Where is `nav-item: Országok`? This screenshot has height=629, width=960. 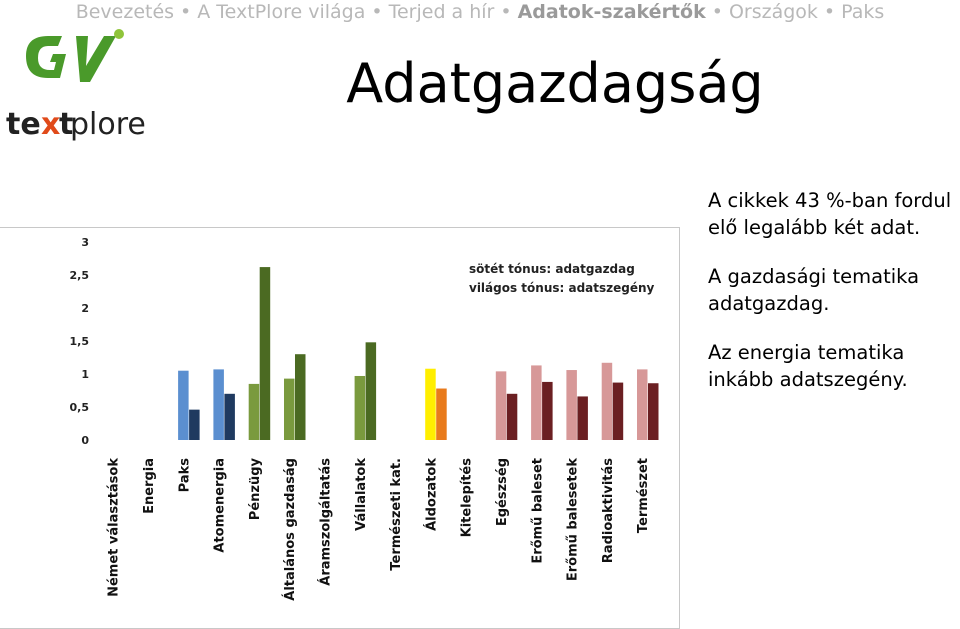
nav-item: Országok is located at coordinates (773, 12).